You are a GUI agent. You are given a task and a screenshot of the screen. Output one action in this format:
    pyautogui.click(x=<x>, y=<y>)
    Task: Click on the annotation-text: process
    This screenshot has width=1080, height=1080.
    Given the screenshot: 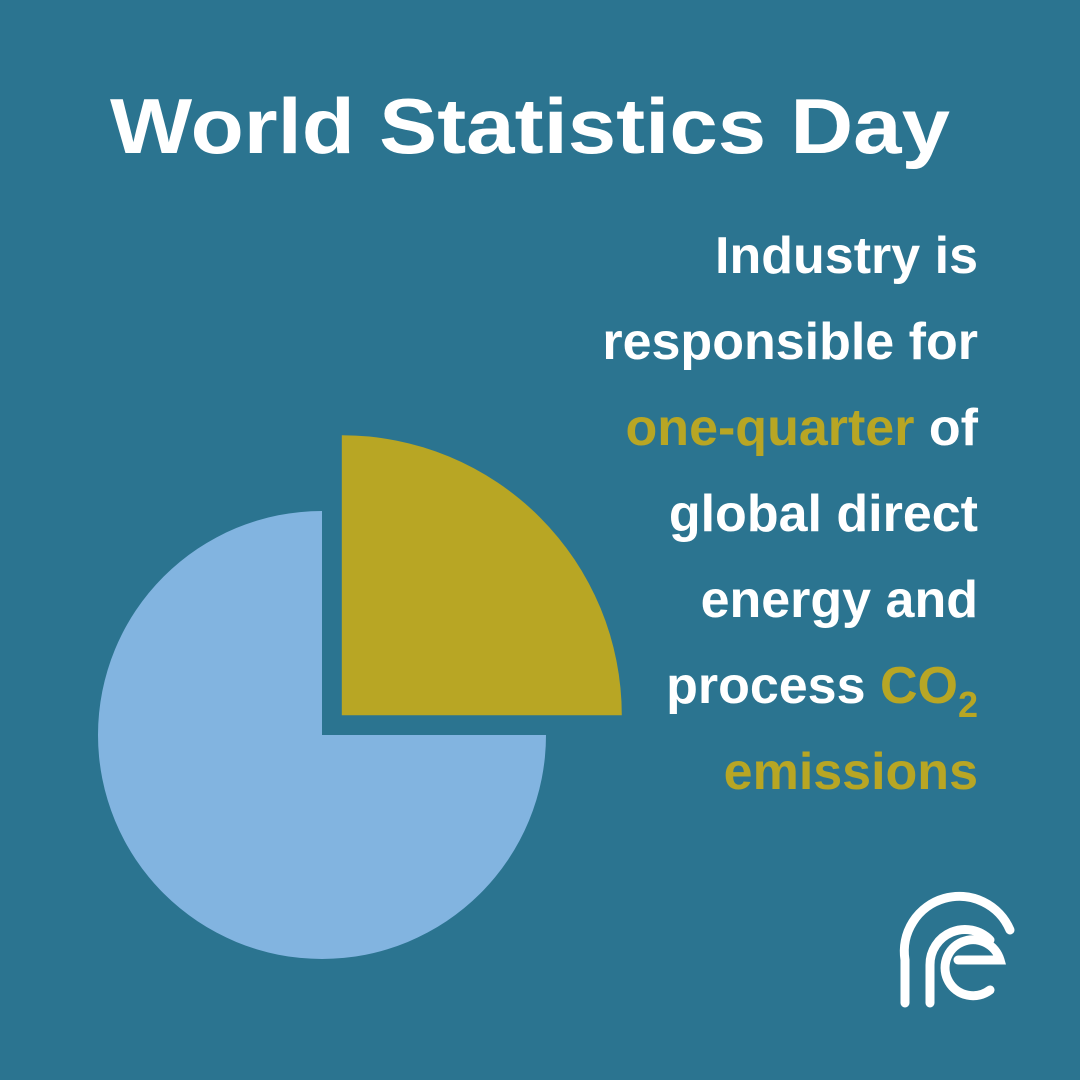 What is the action you would take?
    pyautogui.click(x=773, y=686)
    